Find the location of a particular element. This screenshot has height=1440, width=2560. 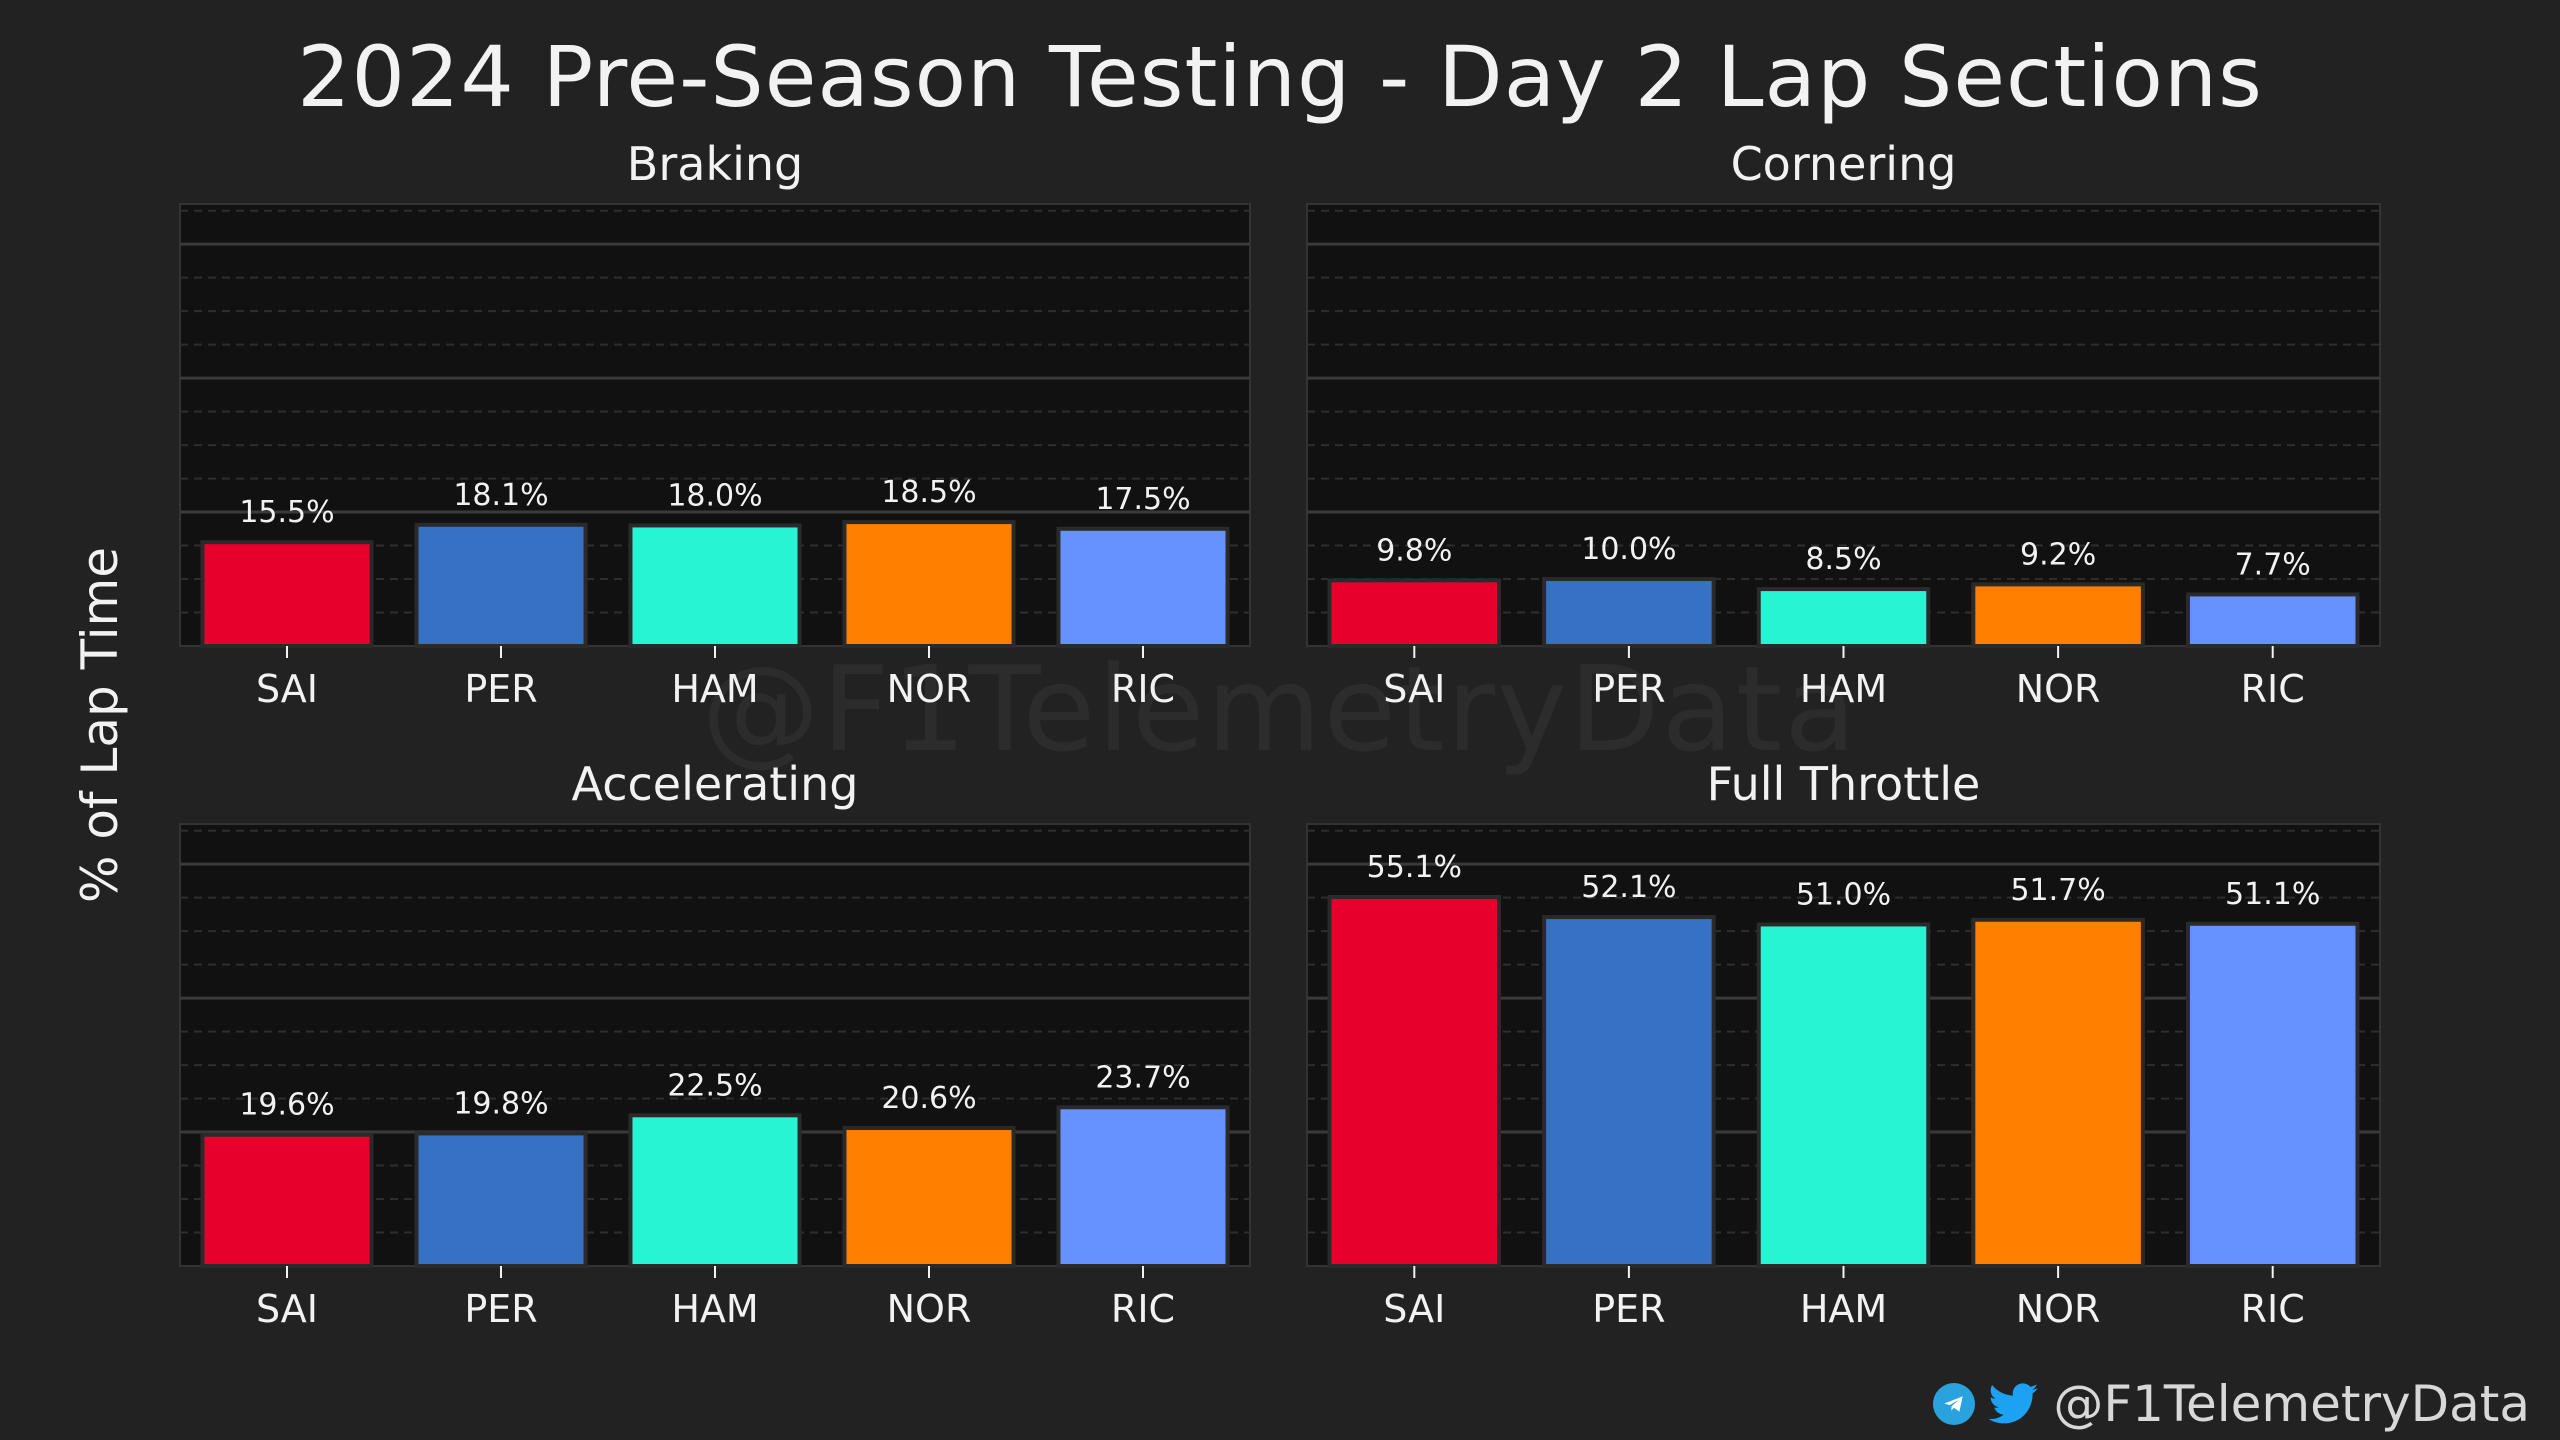

data-label: 51.1% is located at coordinates (2272, 894).